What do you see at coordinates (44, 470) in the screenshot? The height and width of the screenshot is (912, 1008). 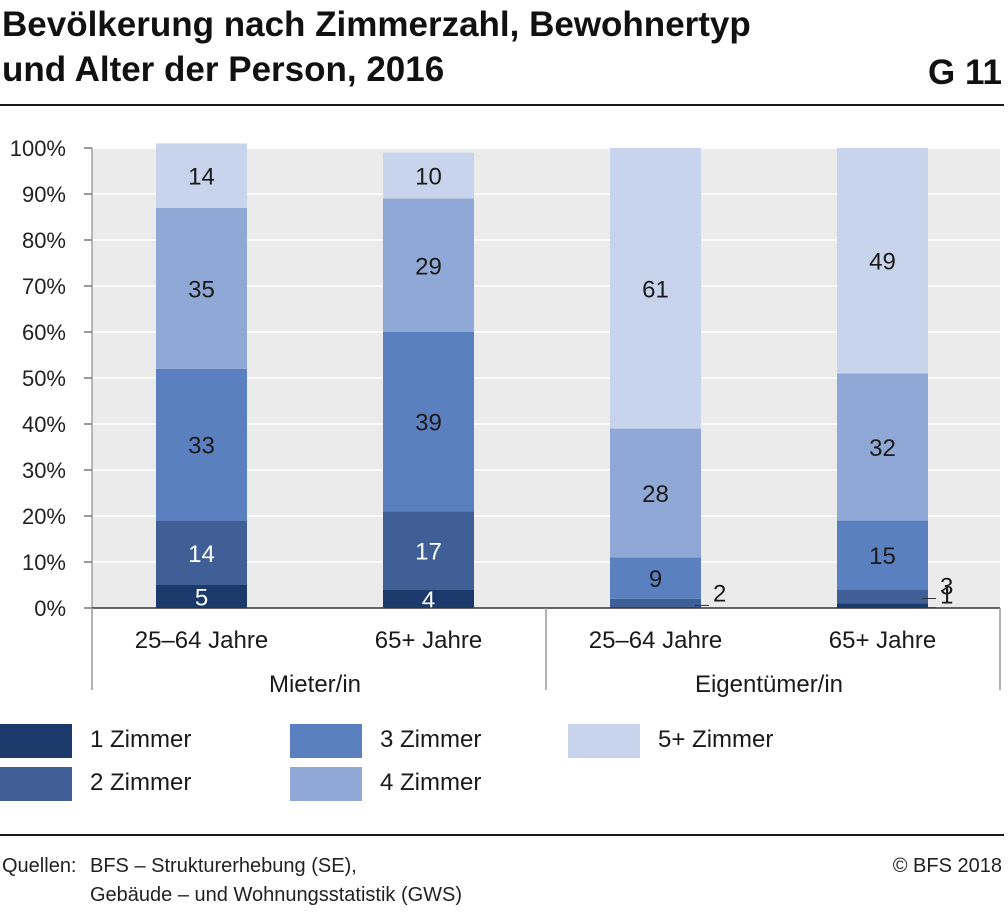 I see `y-tick-label: 30%` at bounding box center [44, 470].